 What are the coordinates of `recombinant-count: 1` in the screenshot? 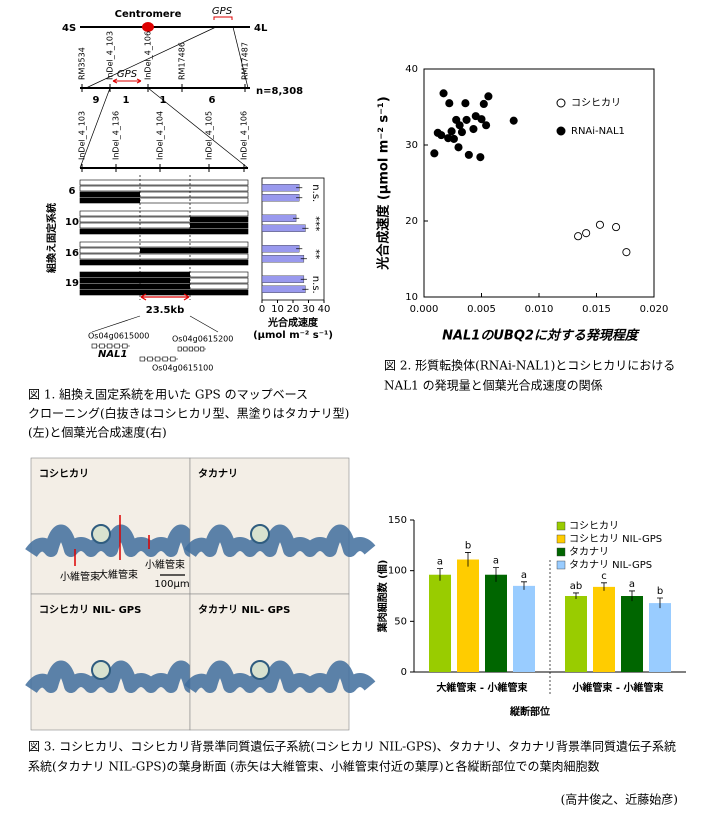 It's located at (163, 100).